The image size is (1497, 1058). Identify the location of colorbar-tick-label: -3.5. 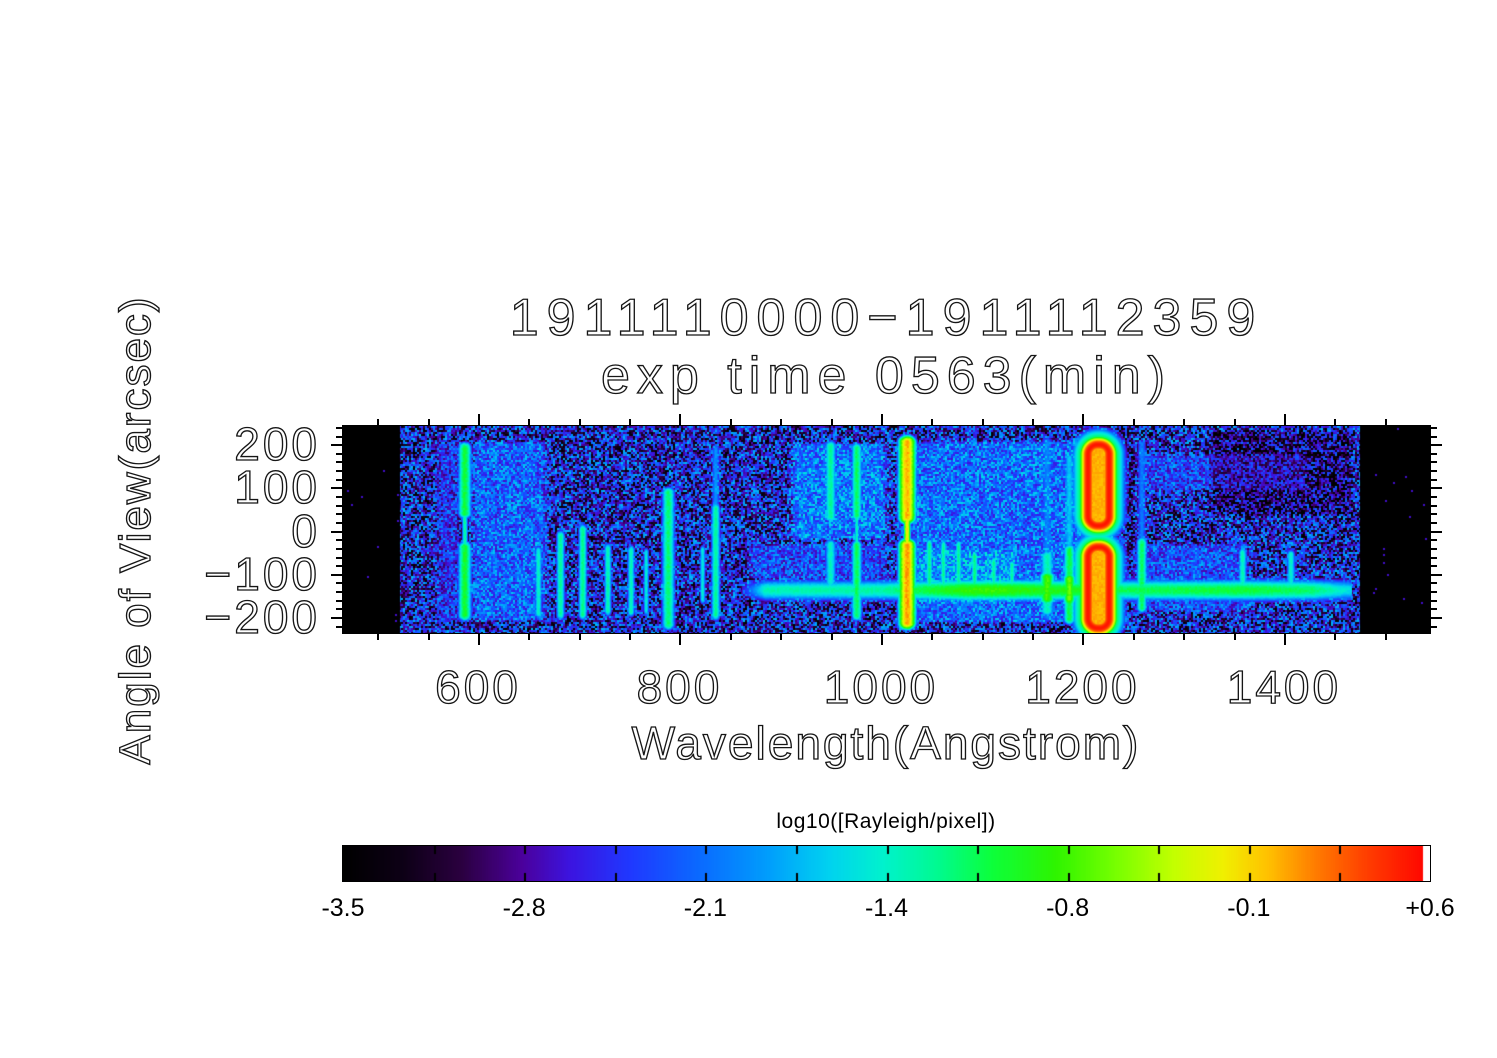
(343, 908).